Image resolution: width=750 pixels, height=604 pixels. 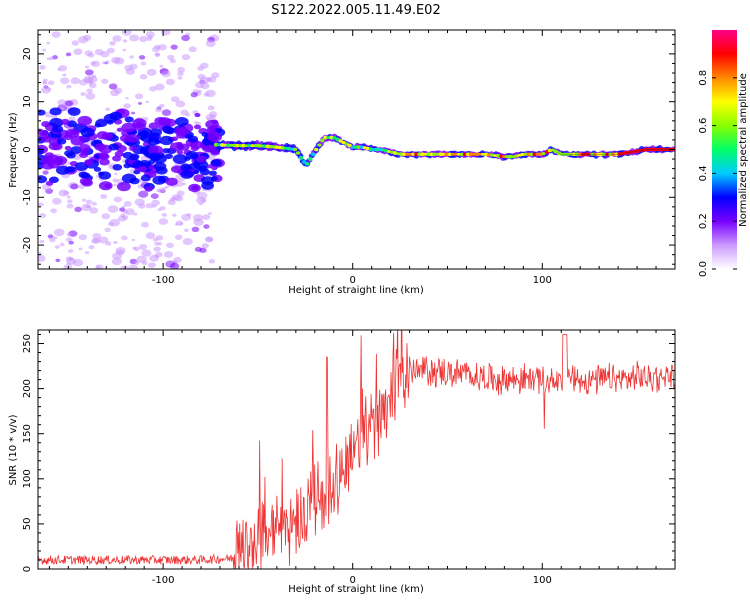 What do you see at coordinates (353, 580) in the screenshot?
I see `x-tick-label: 0` at bounding box center [353, 580].